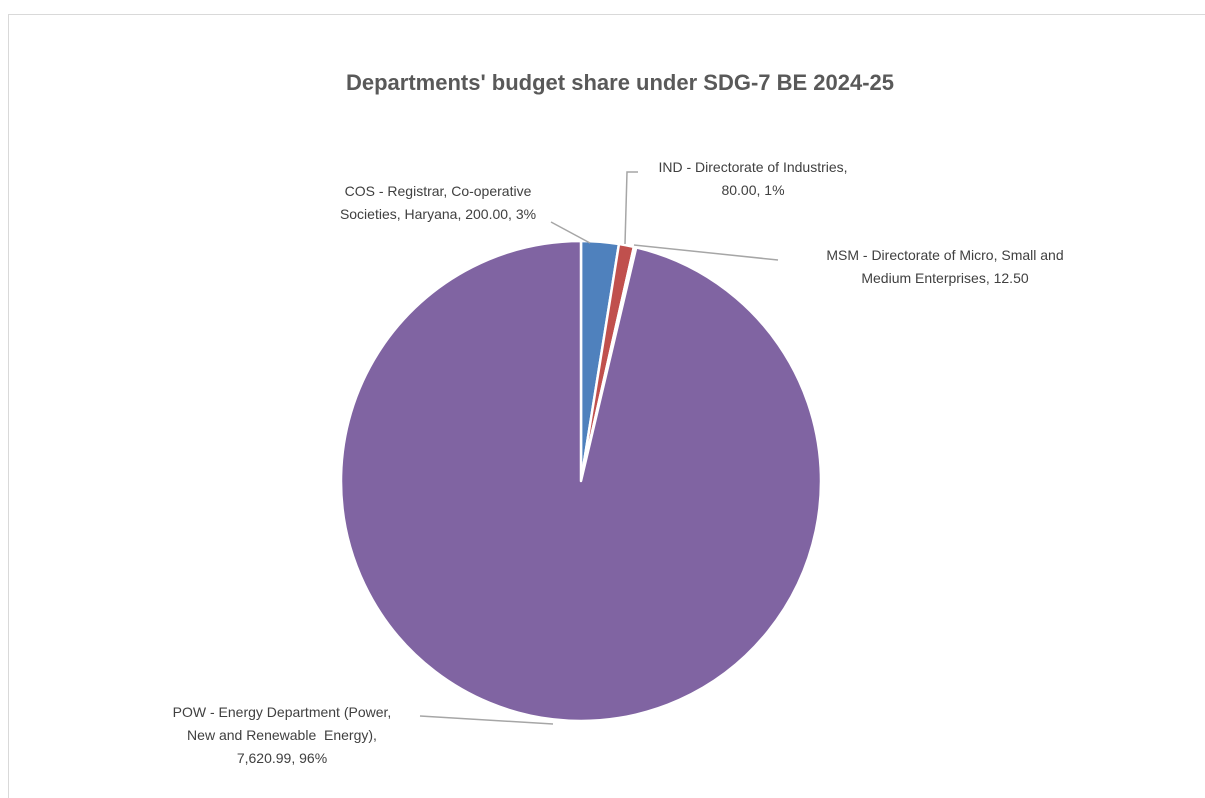 This screenshot has width=1205, height=798. I want to click on data-label-line: IND - Directorate of Industries,, so click(752, 167).